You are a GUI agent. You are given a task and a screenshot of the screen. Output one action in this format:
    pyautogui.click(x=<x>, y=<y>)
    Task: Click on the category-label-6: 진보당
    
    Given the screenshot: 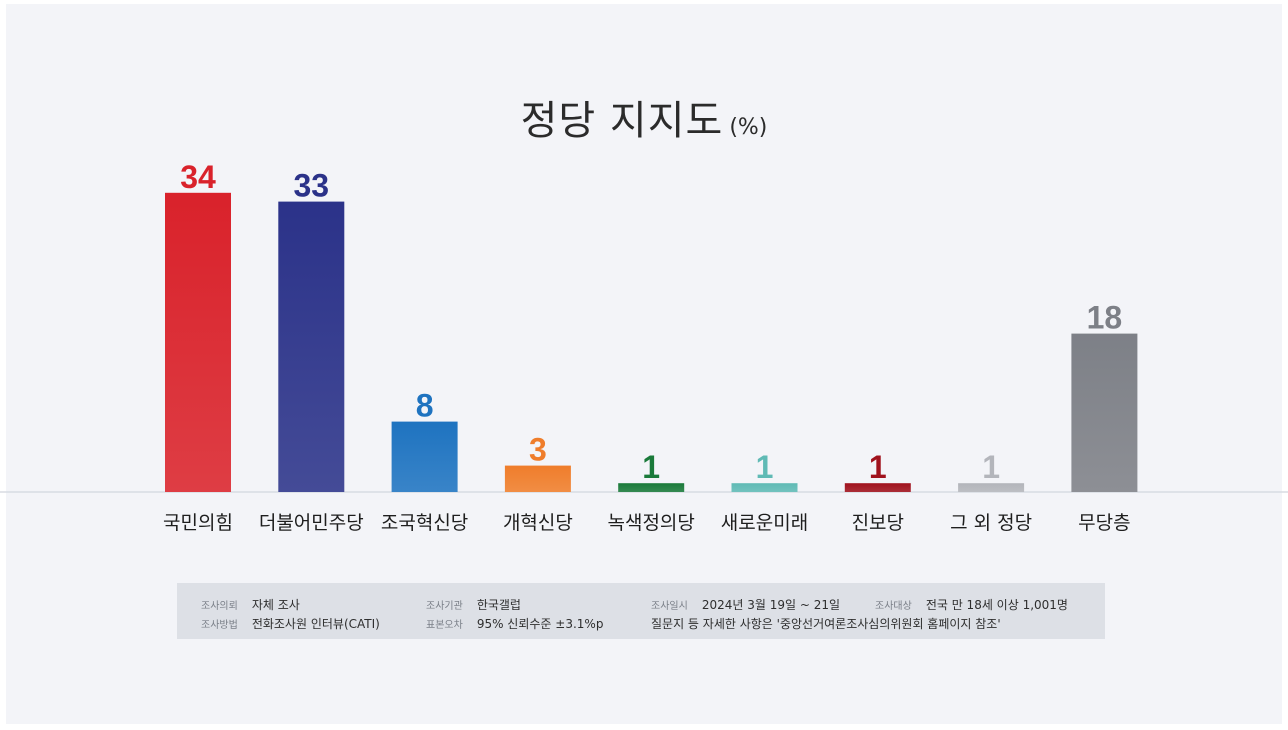 What is the action you would take?
    pyautogui.click(x=878, y=523)
    